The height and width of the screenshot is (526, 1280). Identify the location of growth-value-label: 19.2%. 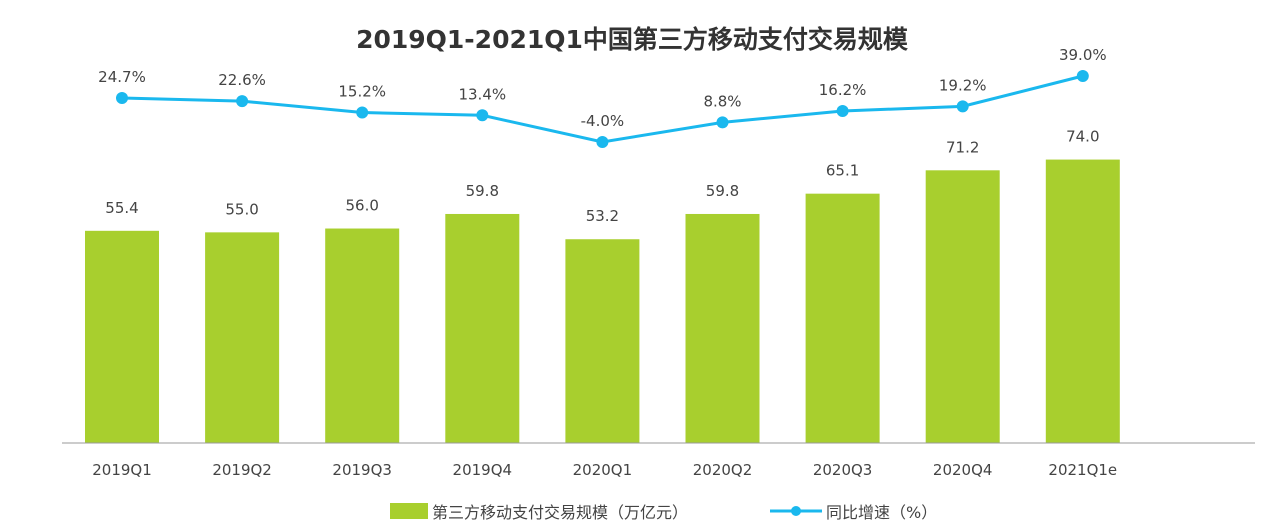
(963, 85).